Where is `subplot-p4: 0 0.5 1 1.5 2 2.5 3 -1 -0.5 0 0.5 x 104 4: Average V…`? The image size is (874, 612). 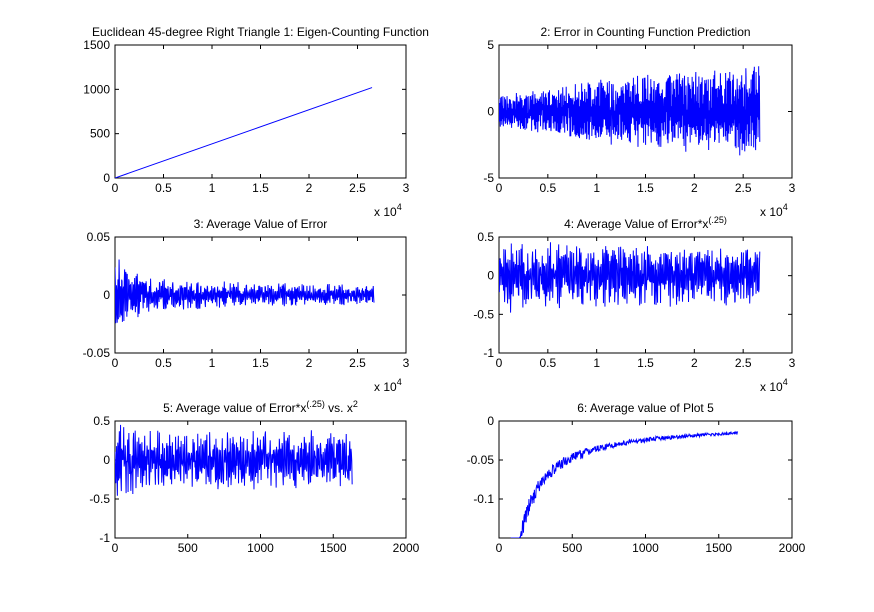 subplot-p4: 0 0.5 1 1.5 2 2.5 3 -1 -0.5 0 0.5 x 104 4: Average V… is located at coordinates (634, 304).